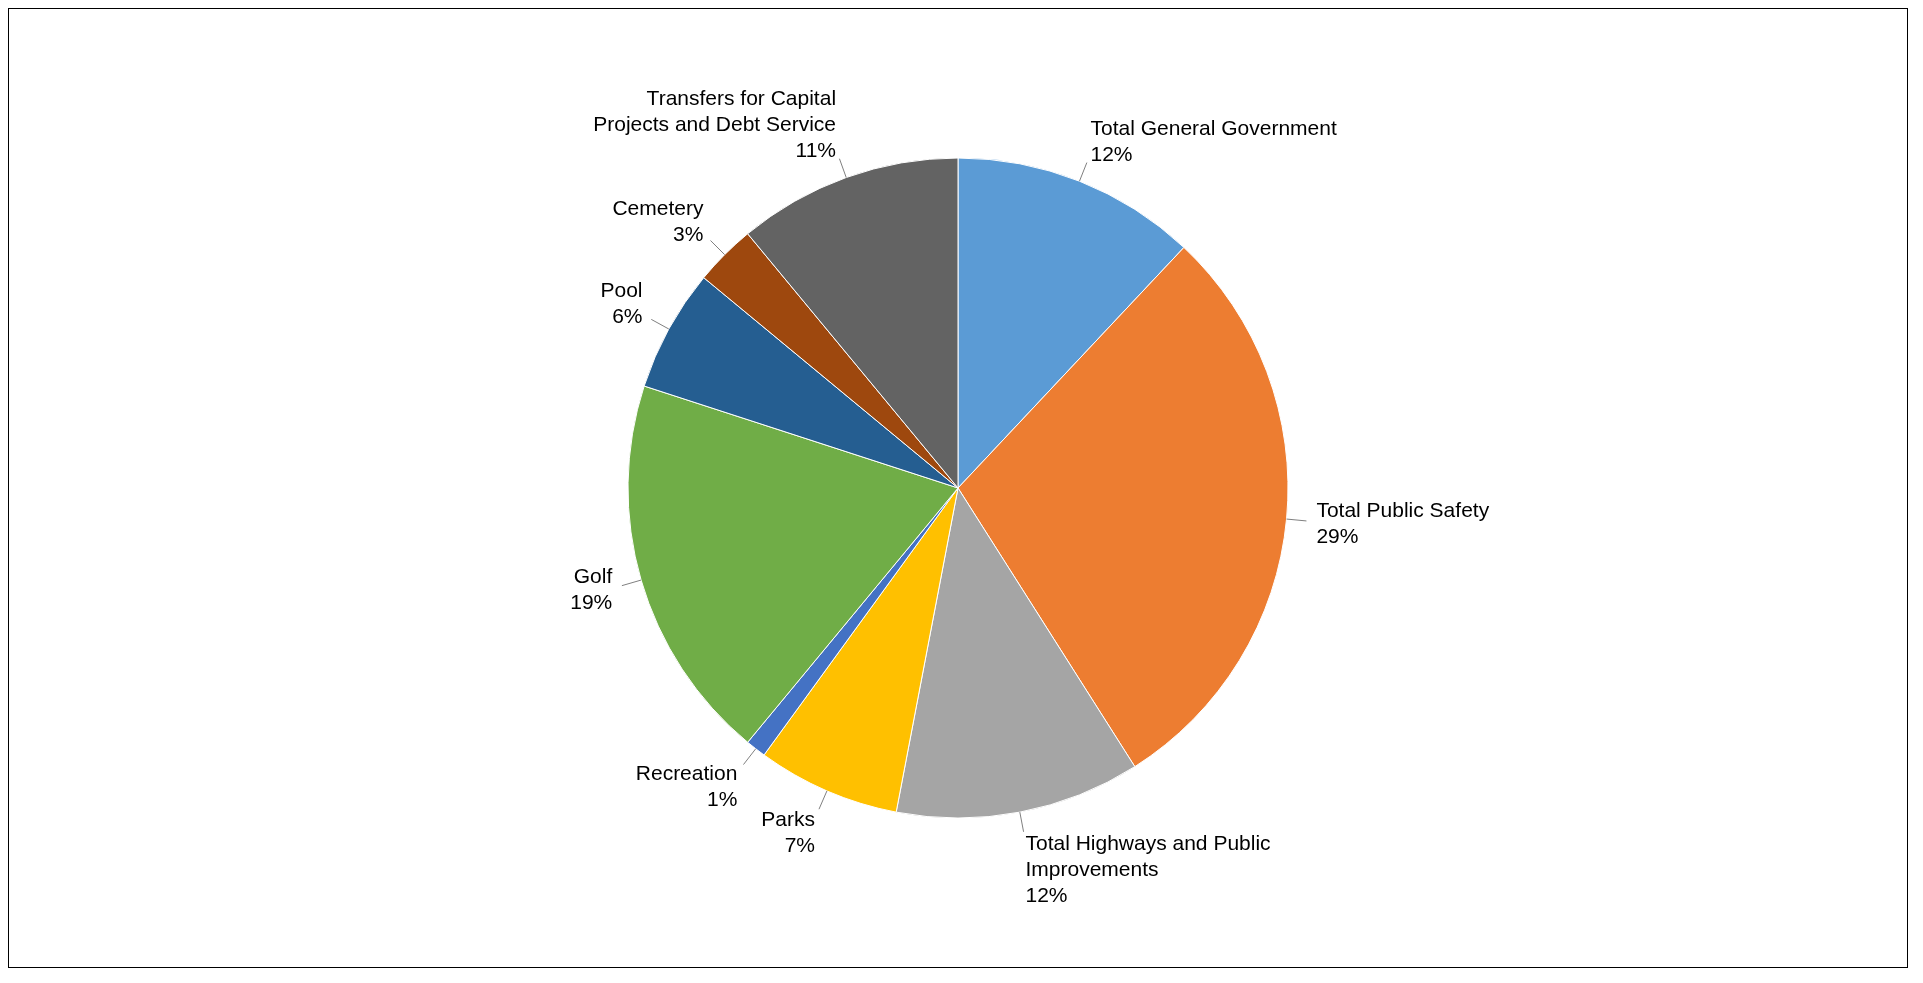  Describe the element at coordinates (658, 207) in the screenshot. I see `slice-label: Cemetery` at that location.